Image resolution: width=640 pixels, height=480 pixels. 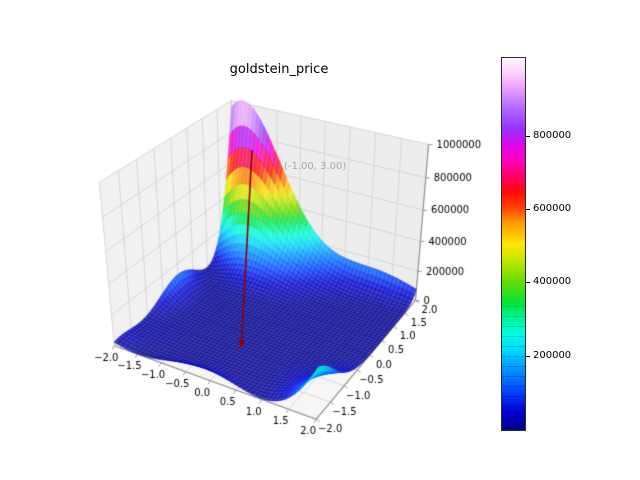 I want to click on colorbar-tick-label: 600000, so click(x=552, y=209).